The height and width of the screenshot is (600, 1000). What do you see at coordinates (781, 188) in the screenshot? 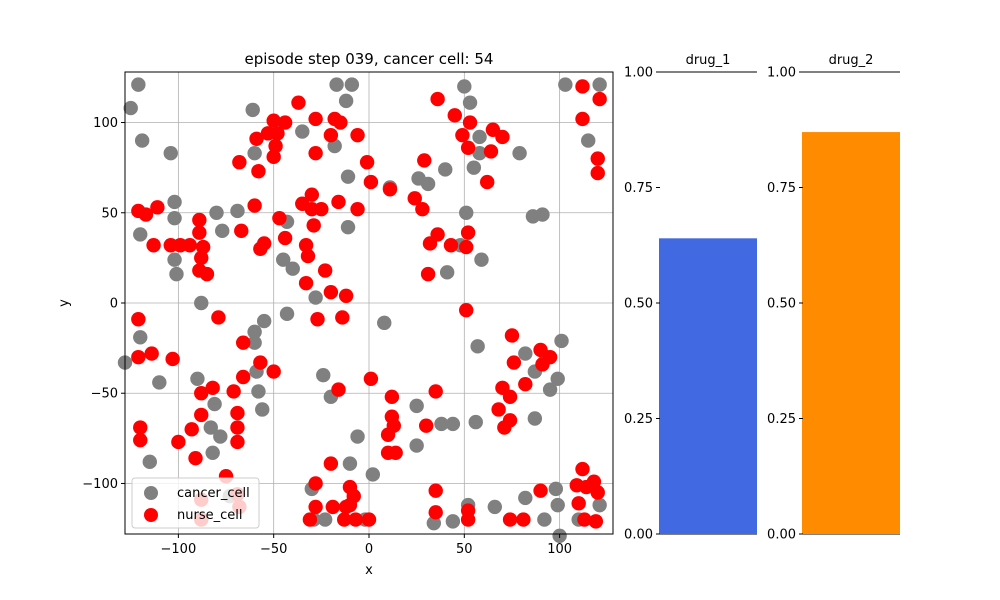
I see `bar-y-tick-label: 0.75` at bounding box center [781, 188].